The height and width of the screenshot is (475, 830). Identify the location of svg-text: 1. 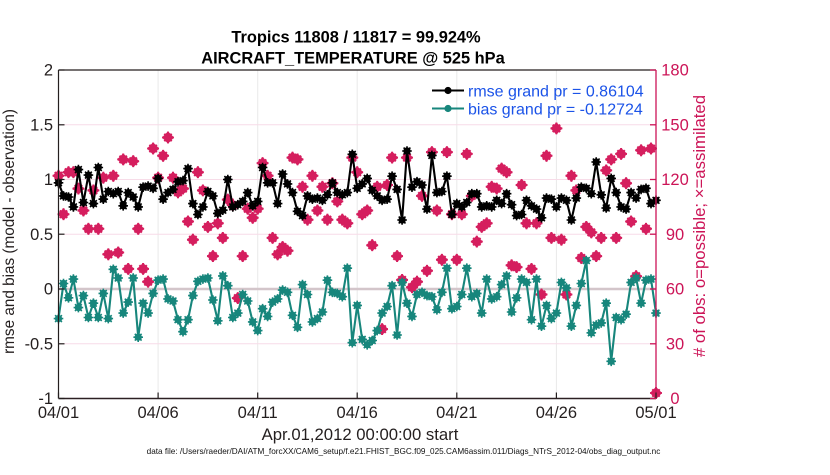
(48, 180).